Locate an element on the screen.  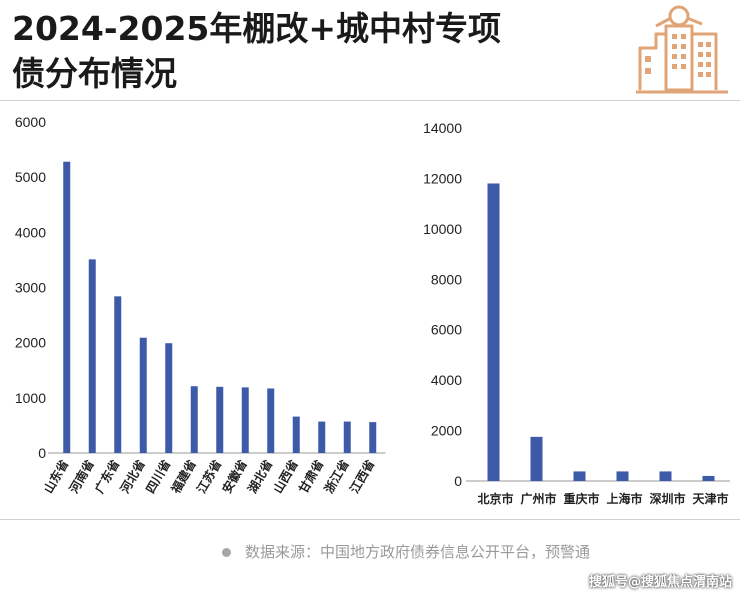
category-label: 甘肃省 is located at coordinates (310, 476).